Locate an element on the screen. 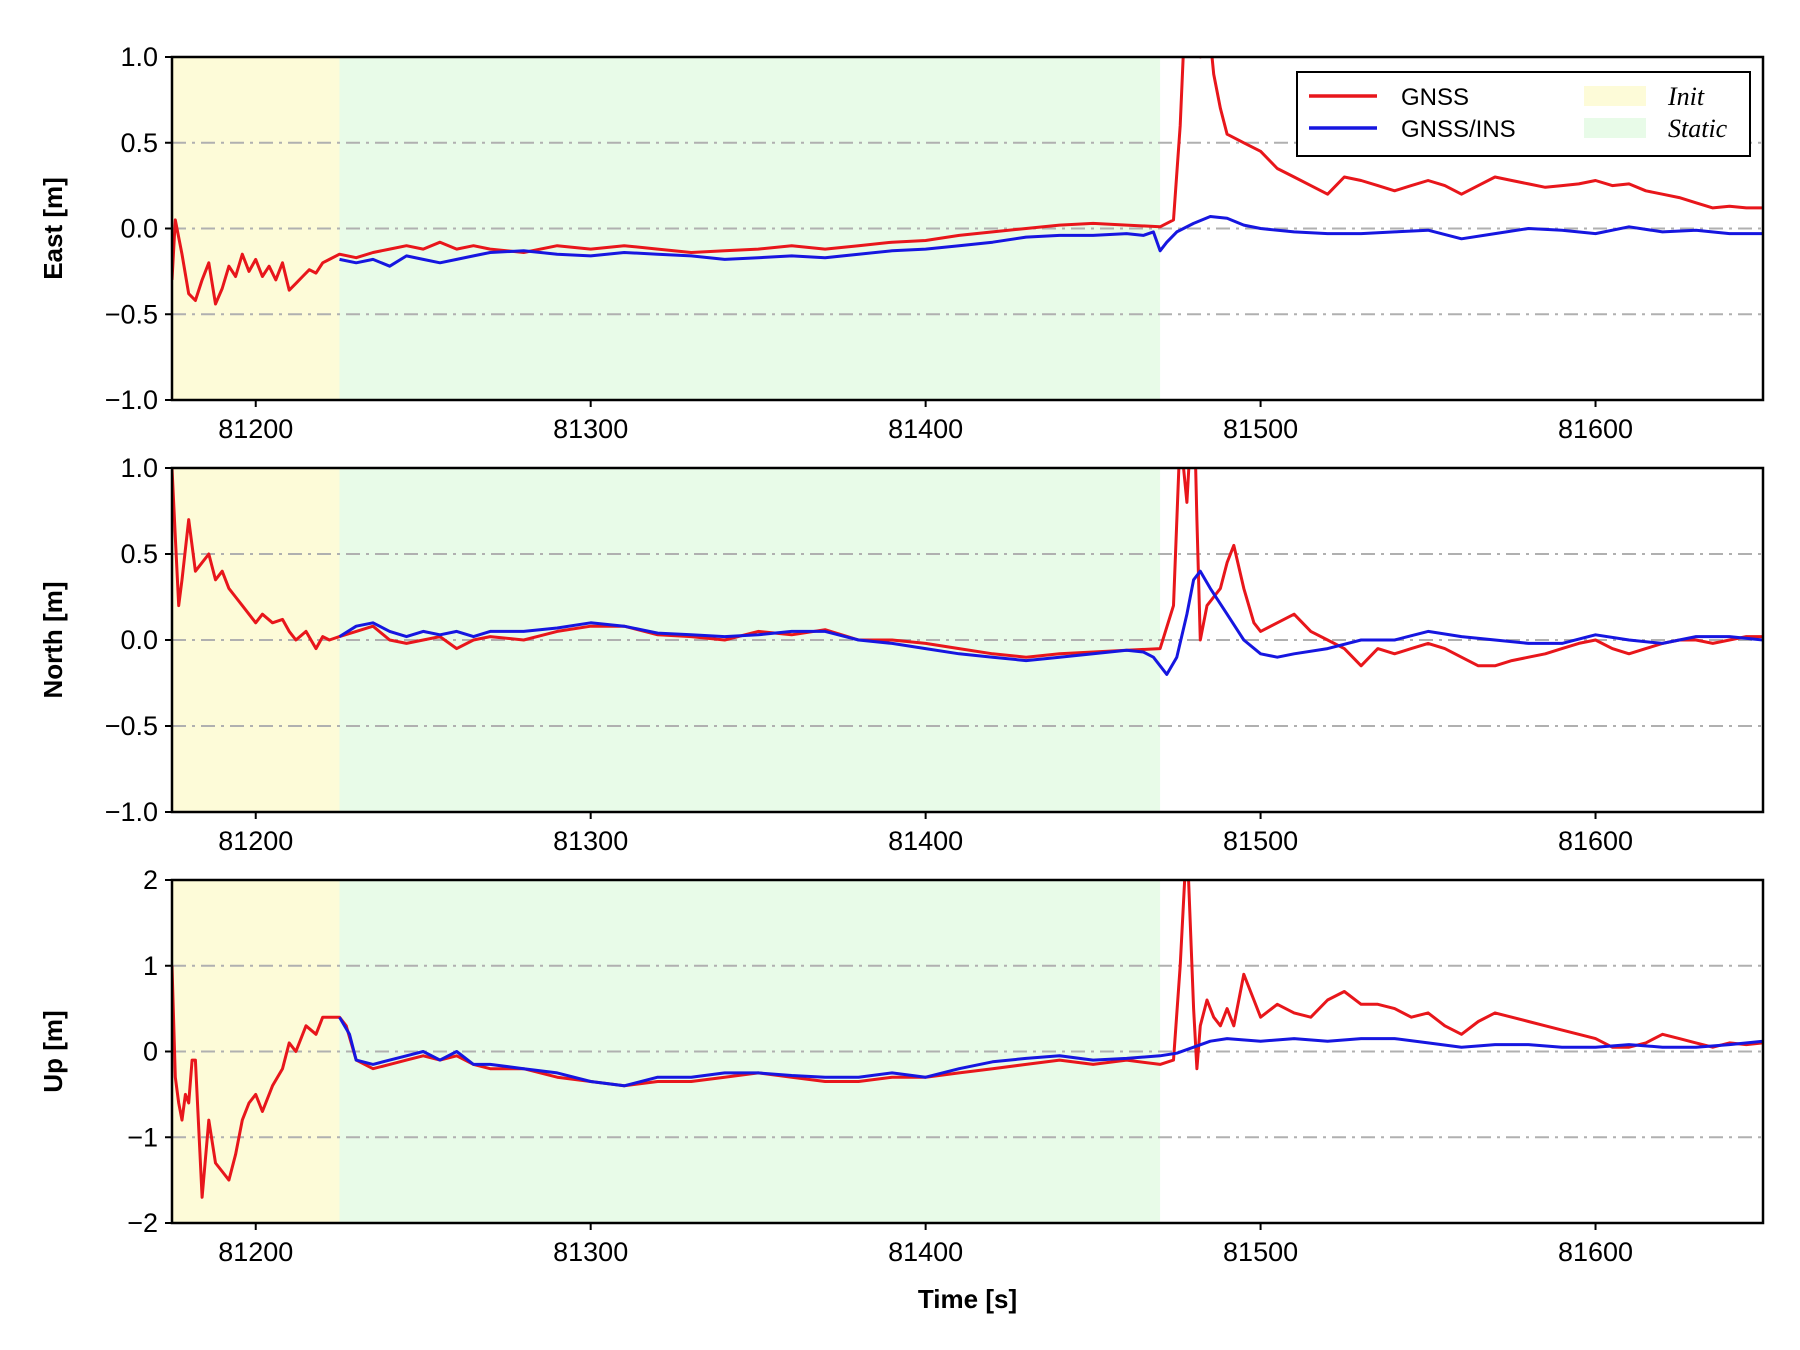 Image resolution: width=1800 pixels, height=1350 pixels. y-tick-label: −1 is located at coordinates (142, 1137).